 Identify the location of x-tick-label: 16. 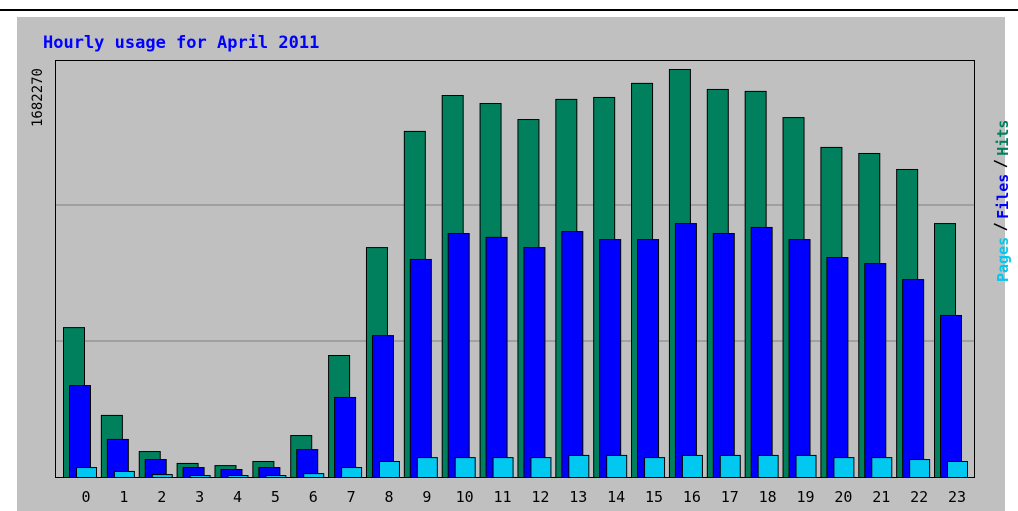
(692, 497).